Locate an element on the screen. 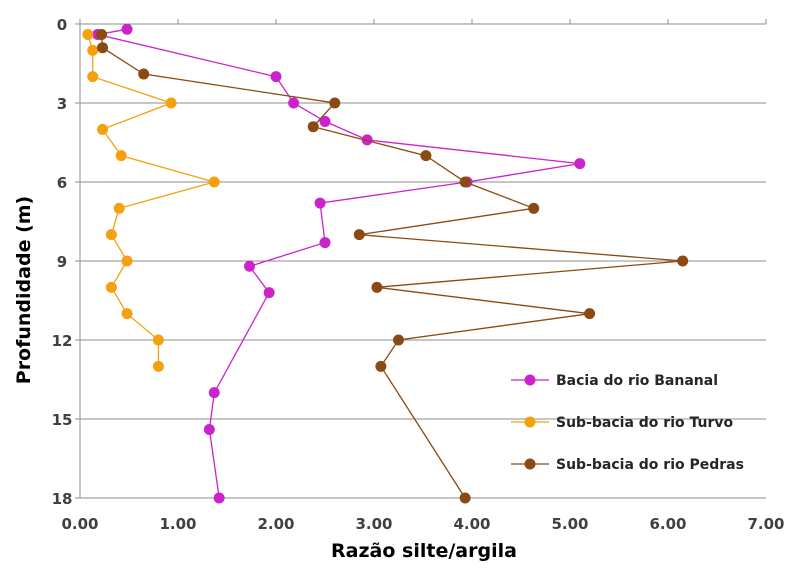 This screenshot has height=571, width=800. x-tick-label: 0.00 is located at coordinates (79, 524).